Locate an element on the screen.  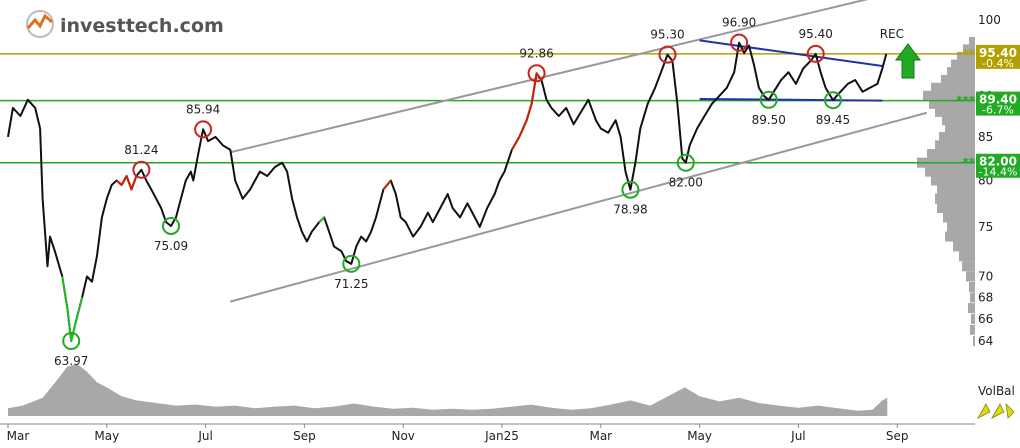
x-tick-label: Mar is located at coordinates (18, 436).